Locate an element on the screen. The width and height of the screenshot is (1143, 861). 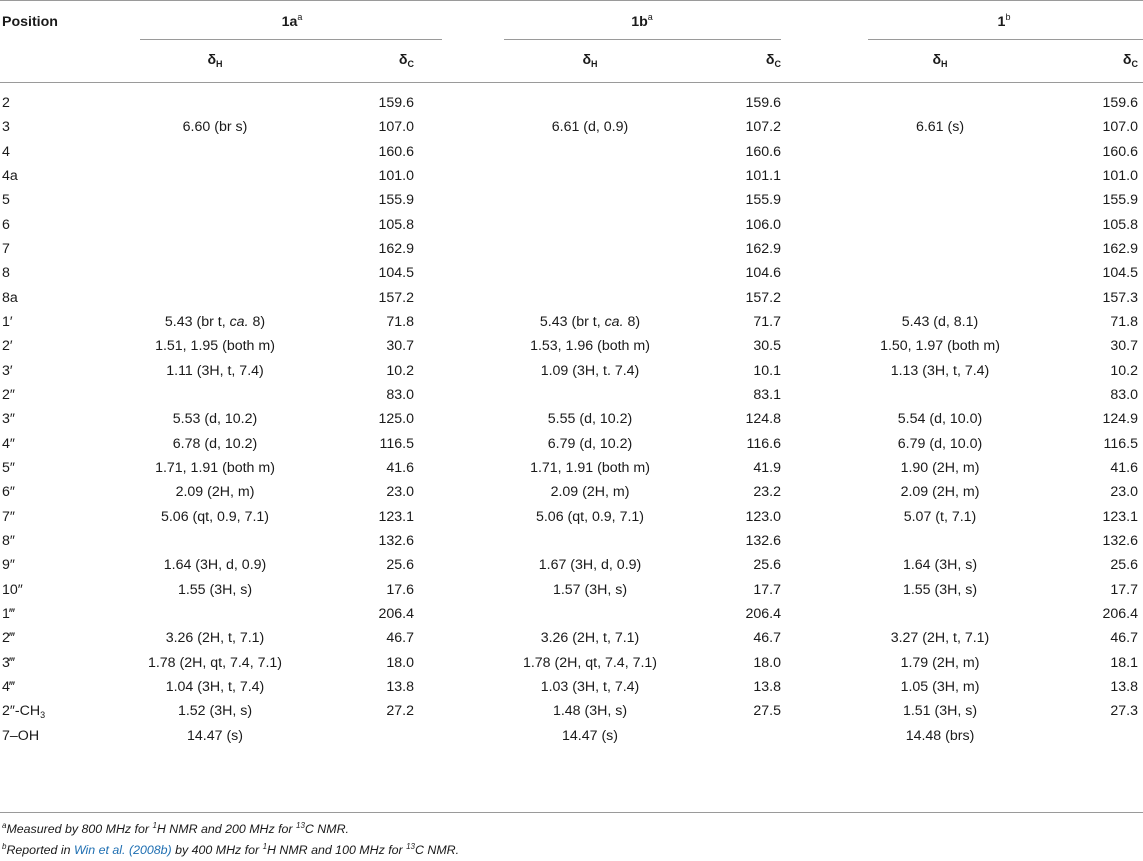
delta-h-cell: 6.61 (s) is located at coordinates (940, 127).